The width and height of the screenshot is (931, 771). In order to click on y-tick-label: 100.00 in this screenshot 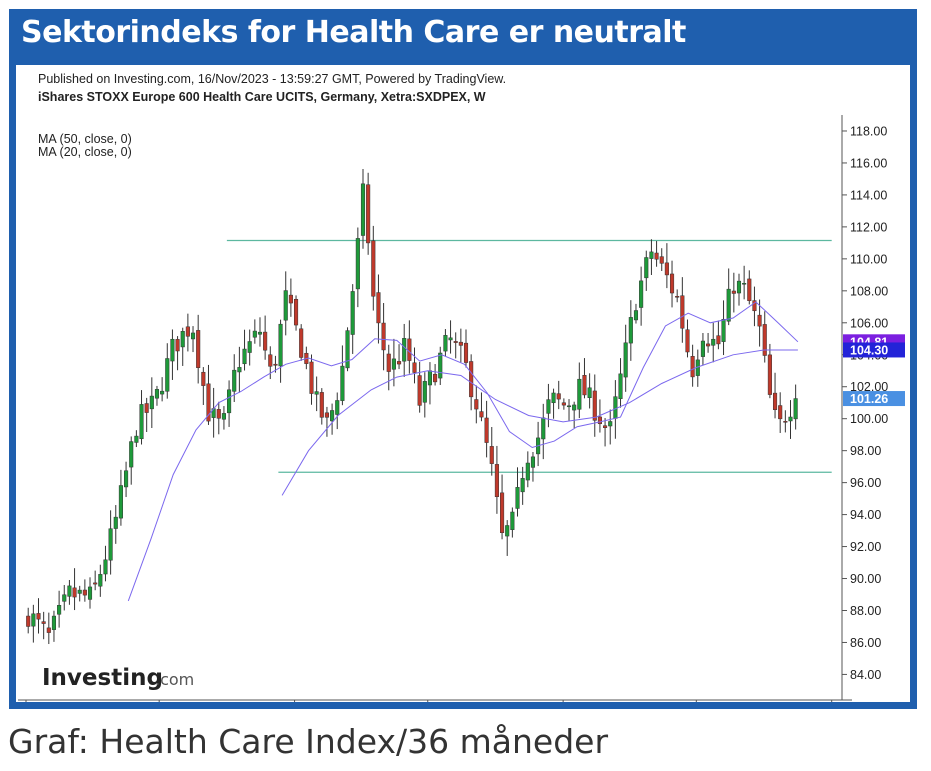, I will do `click(869, 419)`.